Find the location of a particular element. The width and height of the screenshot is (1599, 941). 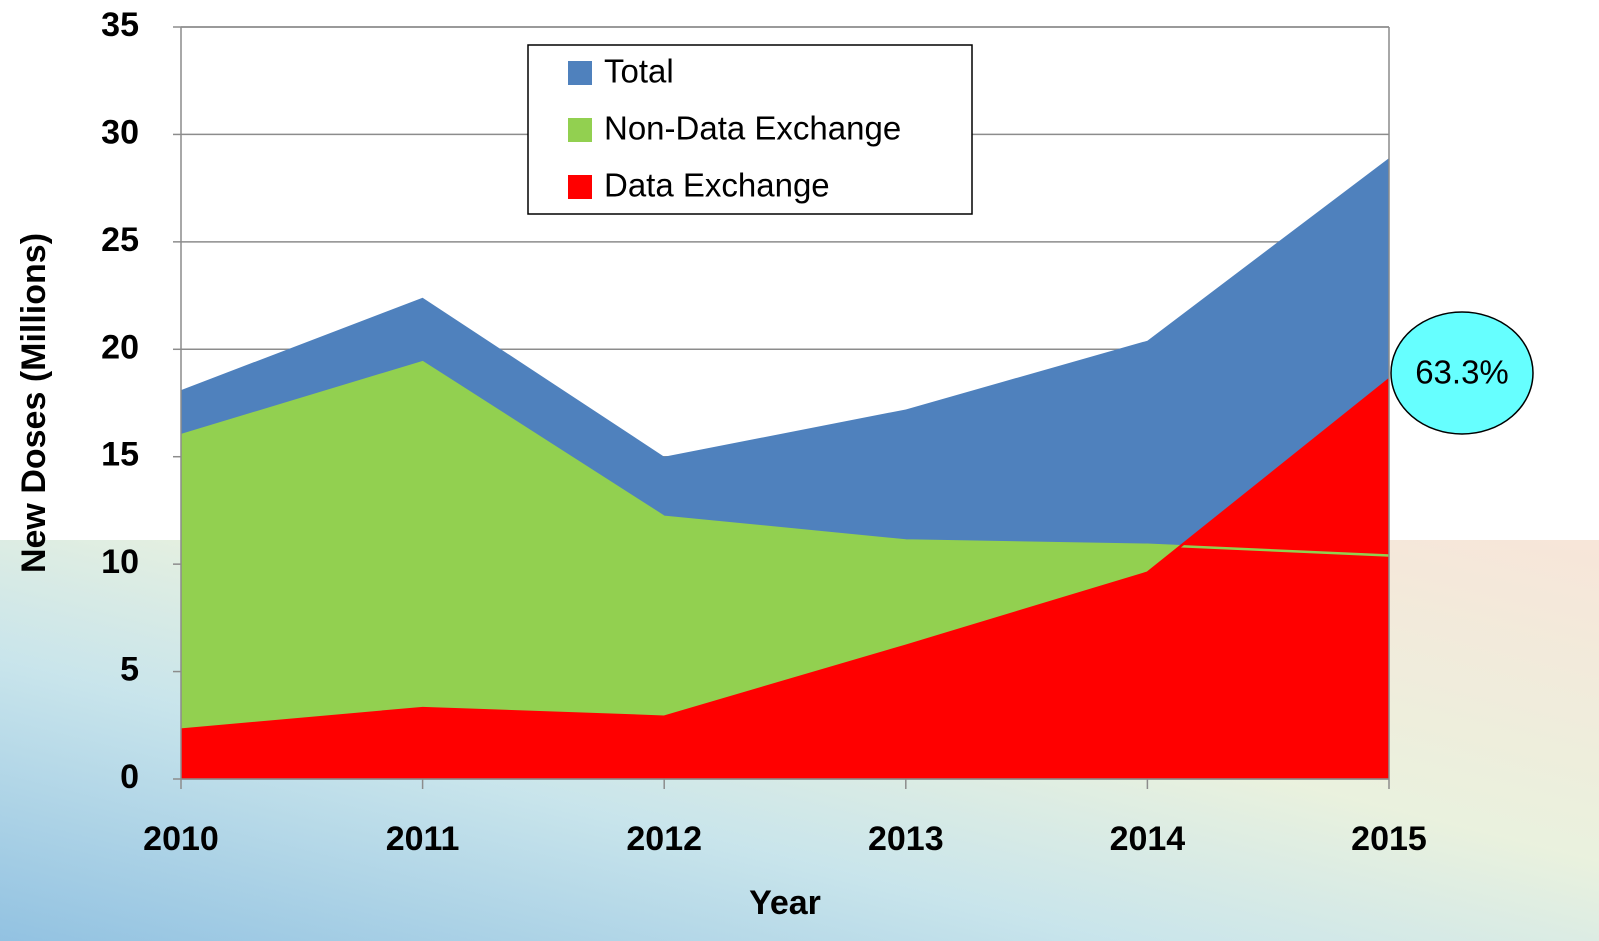

y-tick-label: 30 is located at coordinates (120, 132).